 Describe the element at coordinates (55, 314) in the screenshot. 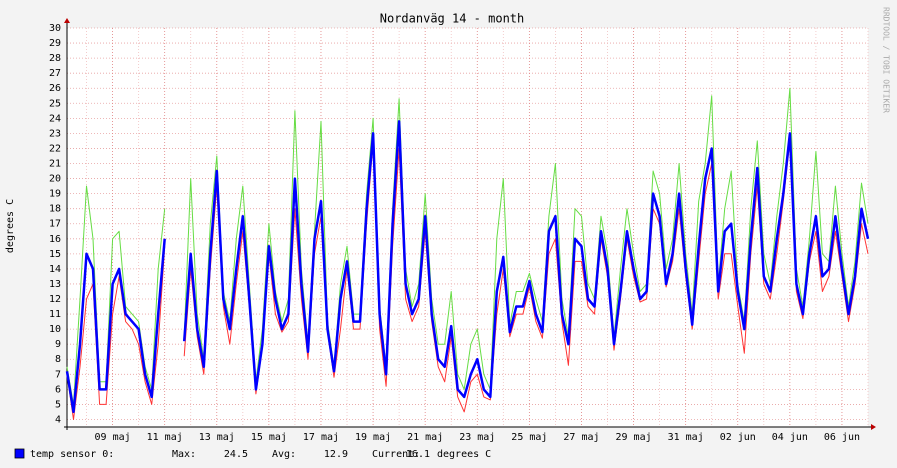

I see `y-tick-label: 11` at that location.